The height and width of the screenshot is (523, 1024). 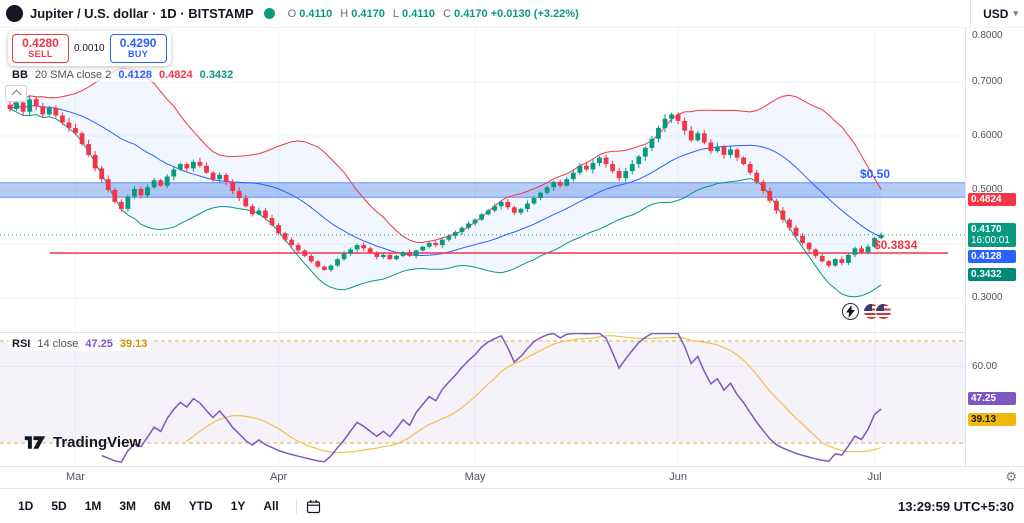 I want to click on rsi-params: 14 close, so click(x=58, y=344).